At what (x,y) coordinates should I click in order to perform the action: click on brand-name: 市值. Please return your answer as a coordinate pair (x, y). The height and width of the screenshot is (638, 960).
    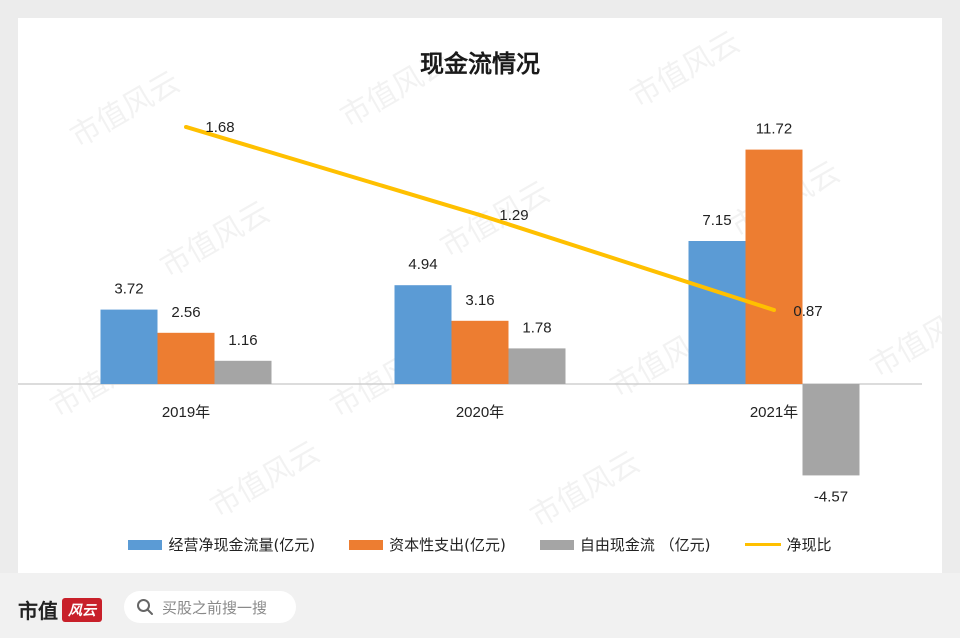
    Looking at the image, I should click on (38, 611).